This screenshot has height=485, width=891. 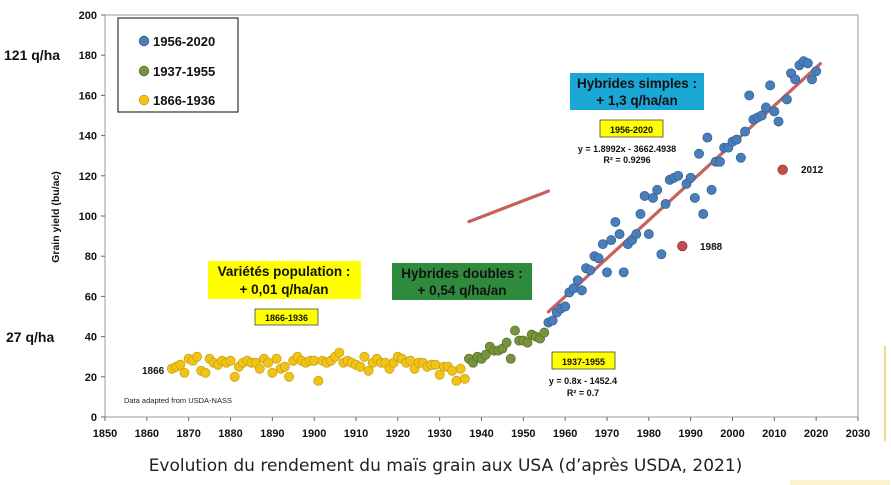 What do you see at coordinates (318, 380) in the screenshot?
I see `point-1866-1936-1901` at bounding box center [318, 380].